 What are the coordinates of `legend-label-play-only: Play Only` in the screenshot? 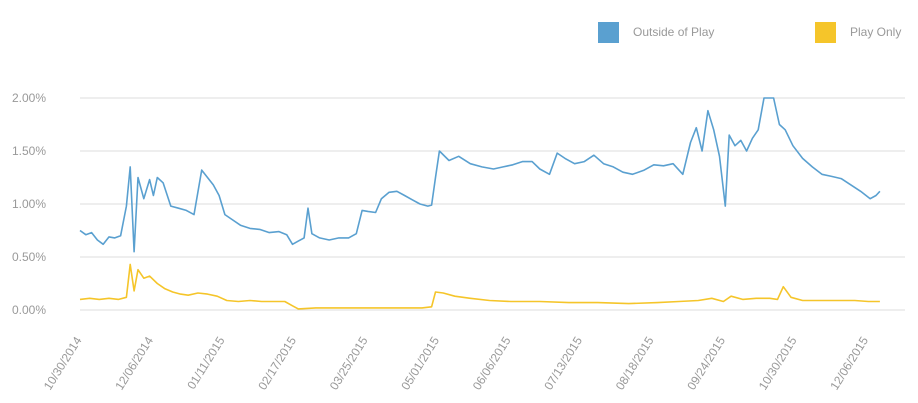 It's located at (876, 32).